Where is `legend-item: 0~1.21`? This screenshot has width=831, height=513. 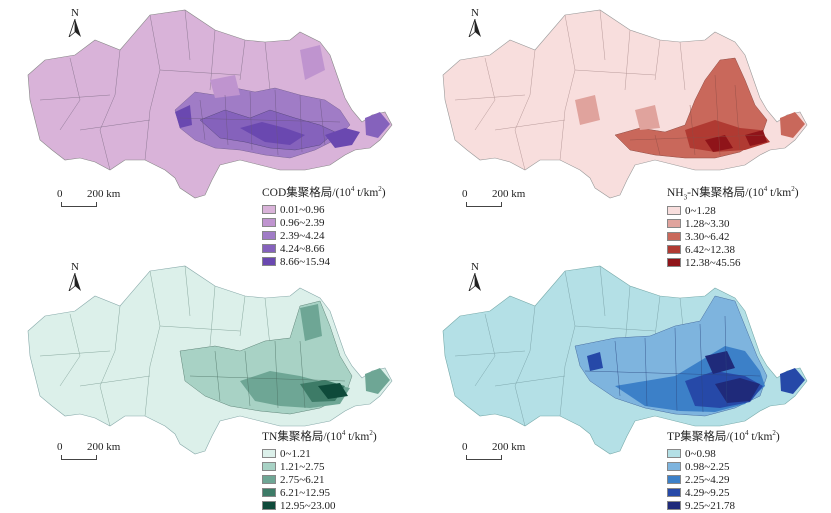
legend-item: 0~1.21 is located at coordinates (319, 453).